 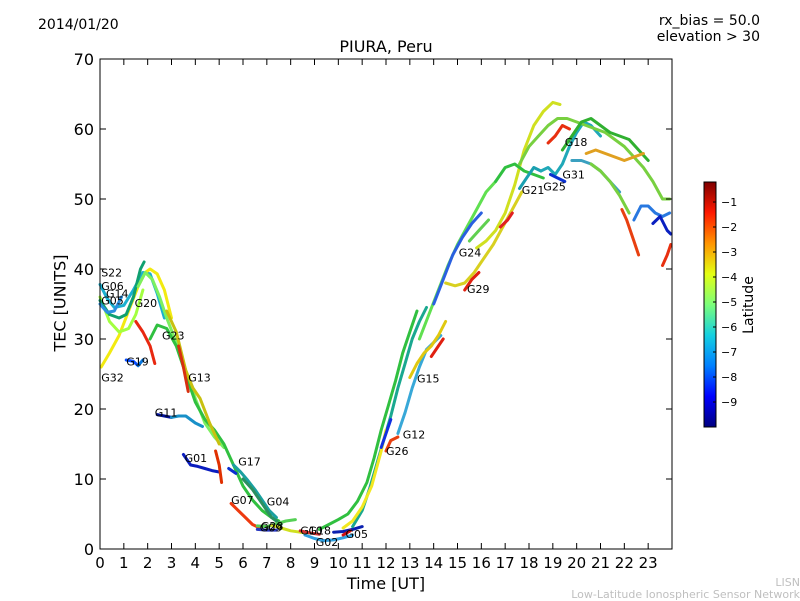 I want to click on series-g14, so click(x=122, y=290).